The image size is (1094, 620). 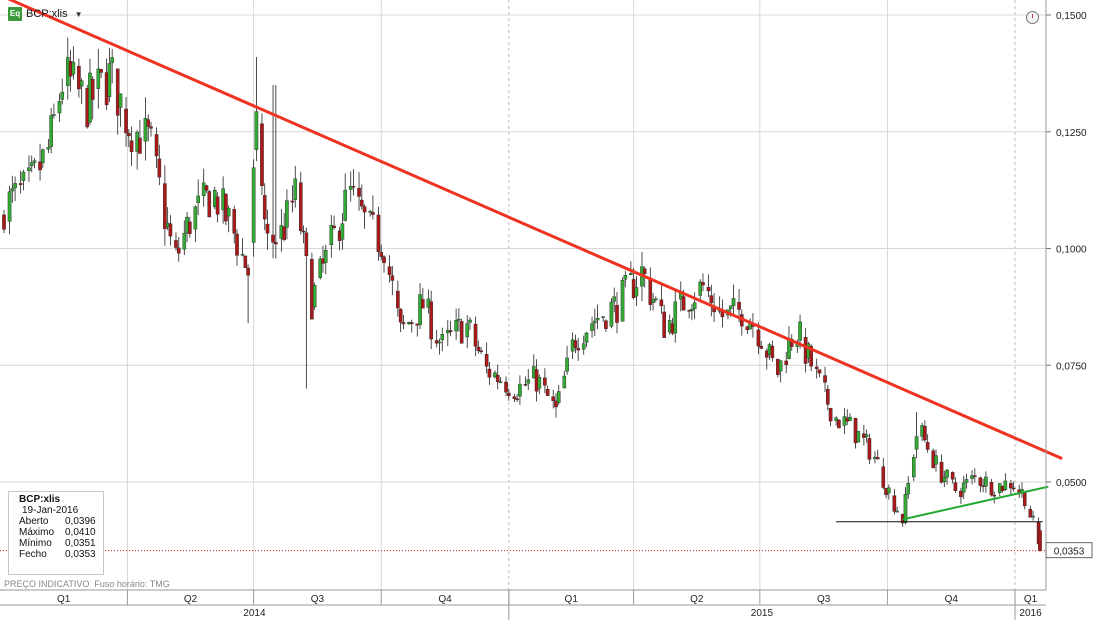 What do you see at coordinates (975, 503) in the screenshot?
I see `trendline-support` at bounding box center [975, 503].